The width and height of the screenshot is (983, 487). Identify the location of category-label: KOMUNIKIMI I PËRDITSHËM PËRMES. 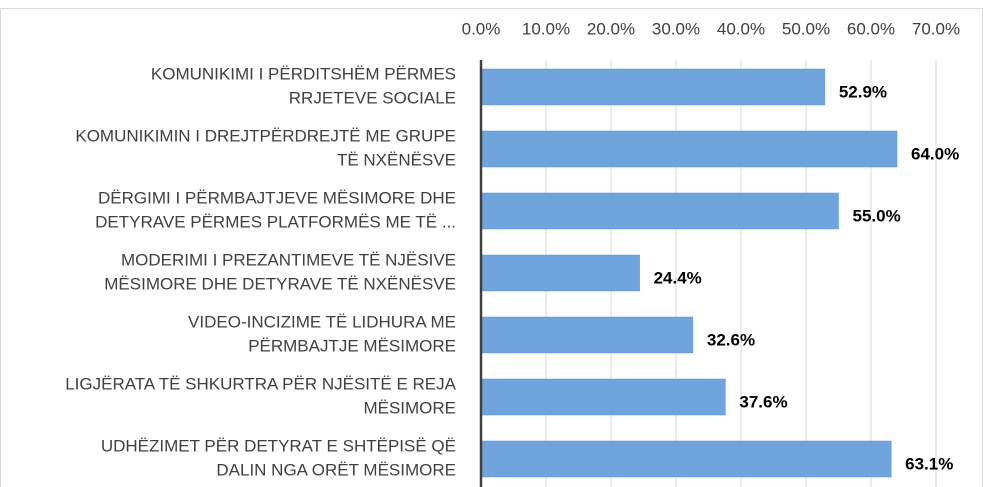
(303, 73).